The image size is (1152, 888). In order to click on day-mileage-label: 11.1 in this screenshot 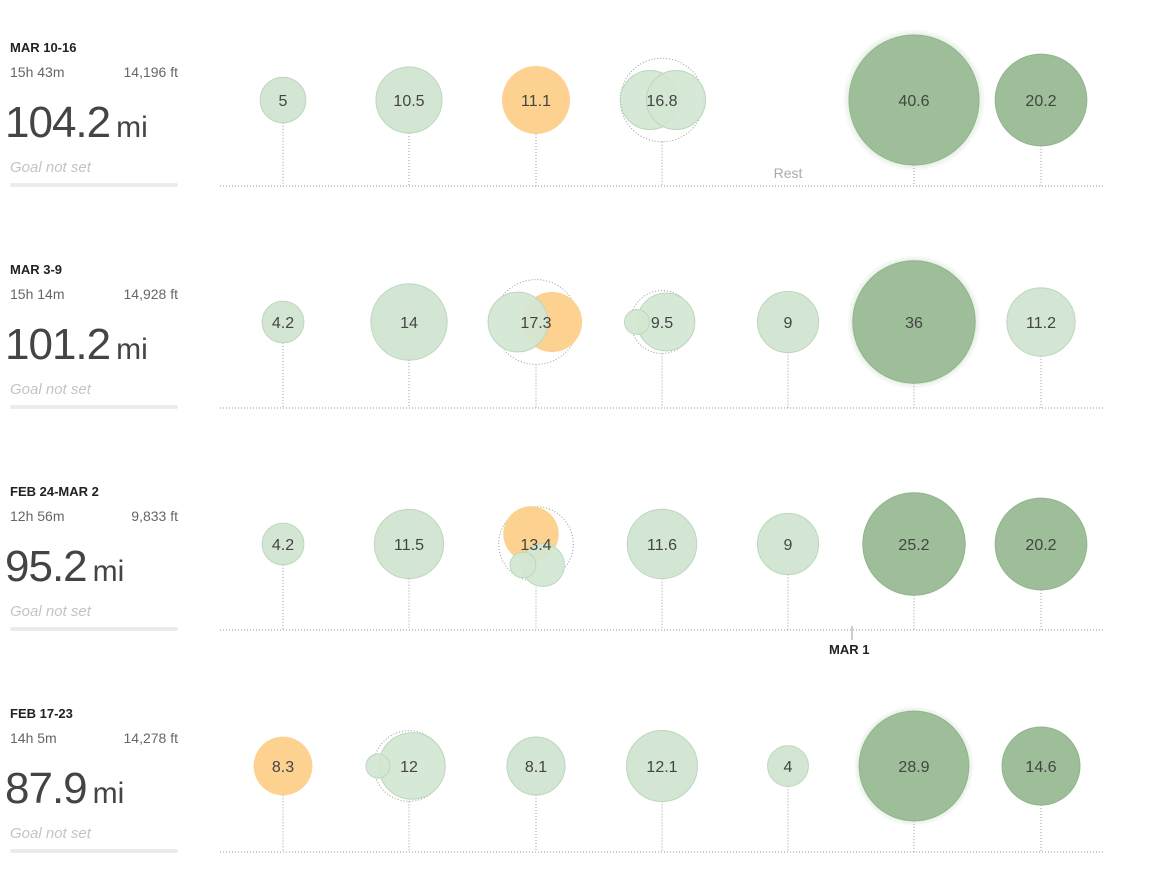, I will do `click(536, 101)`.